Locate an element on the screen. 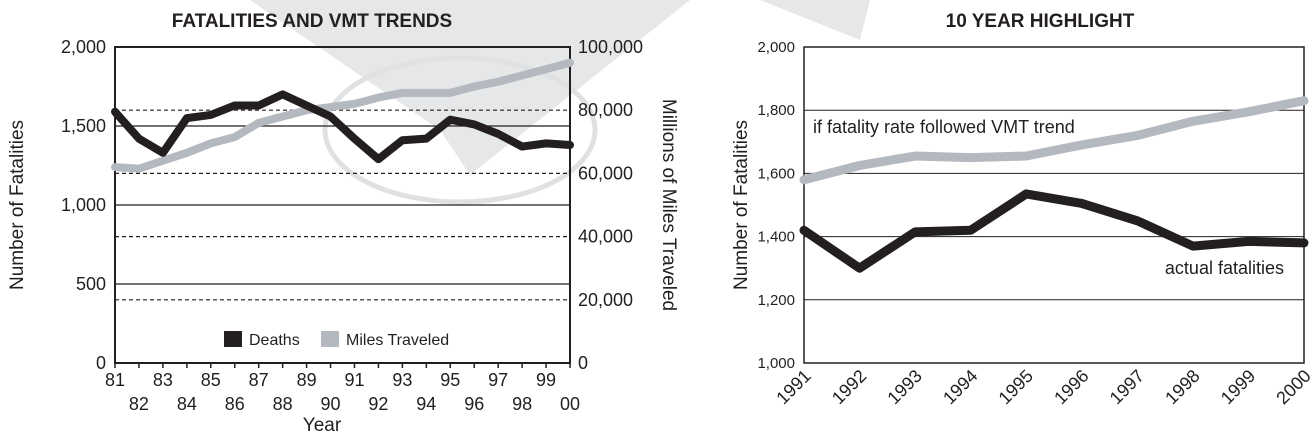 This screenshot has height=439, width=1312. legend-swatch-deaths is located at coordinates (233, 339).